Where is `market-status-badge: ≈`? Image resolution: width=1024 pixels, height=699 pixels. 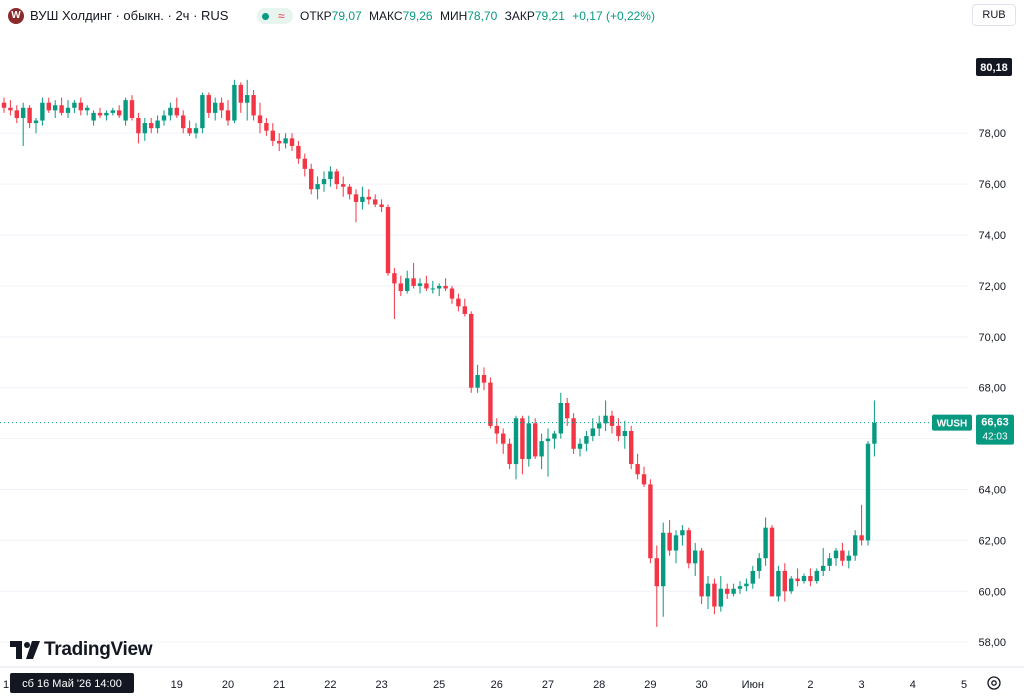
market-status-badge: ≈ is located at coordinates (275, 16).